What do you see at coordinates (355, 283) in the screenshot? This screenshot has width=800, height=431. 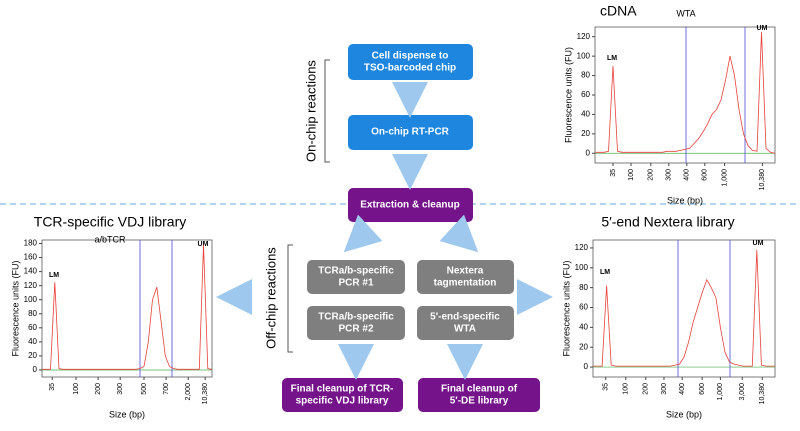 I see `box-label: PCR #1` at bounding box center [355, 283].